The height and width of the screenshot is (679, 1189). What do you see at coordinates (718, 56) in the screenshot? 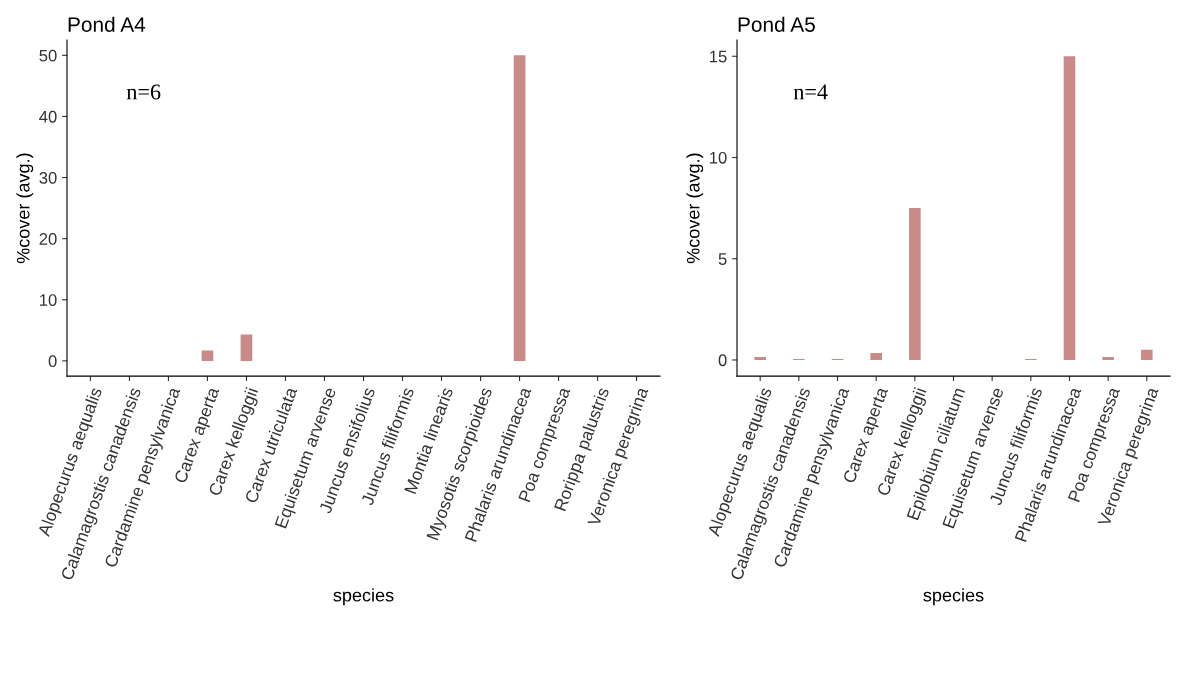
I see `y-tick-label: 15` at bounding box center [718, 56].